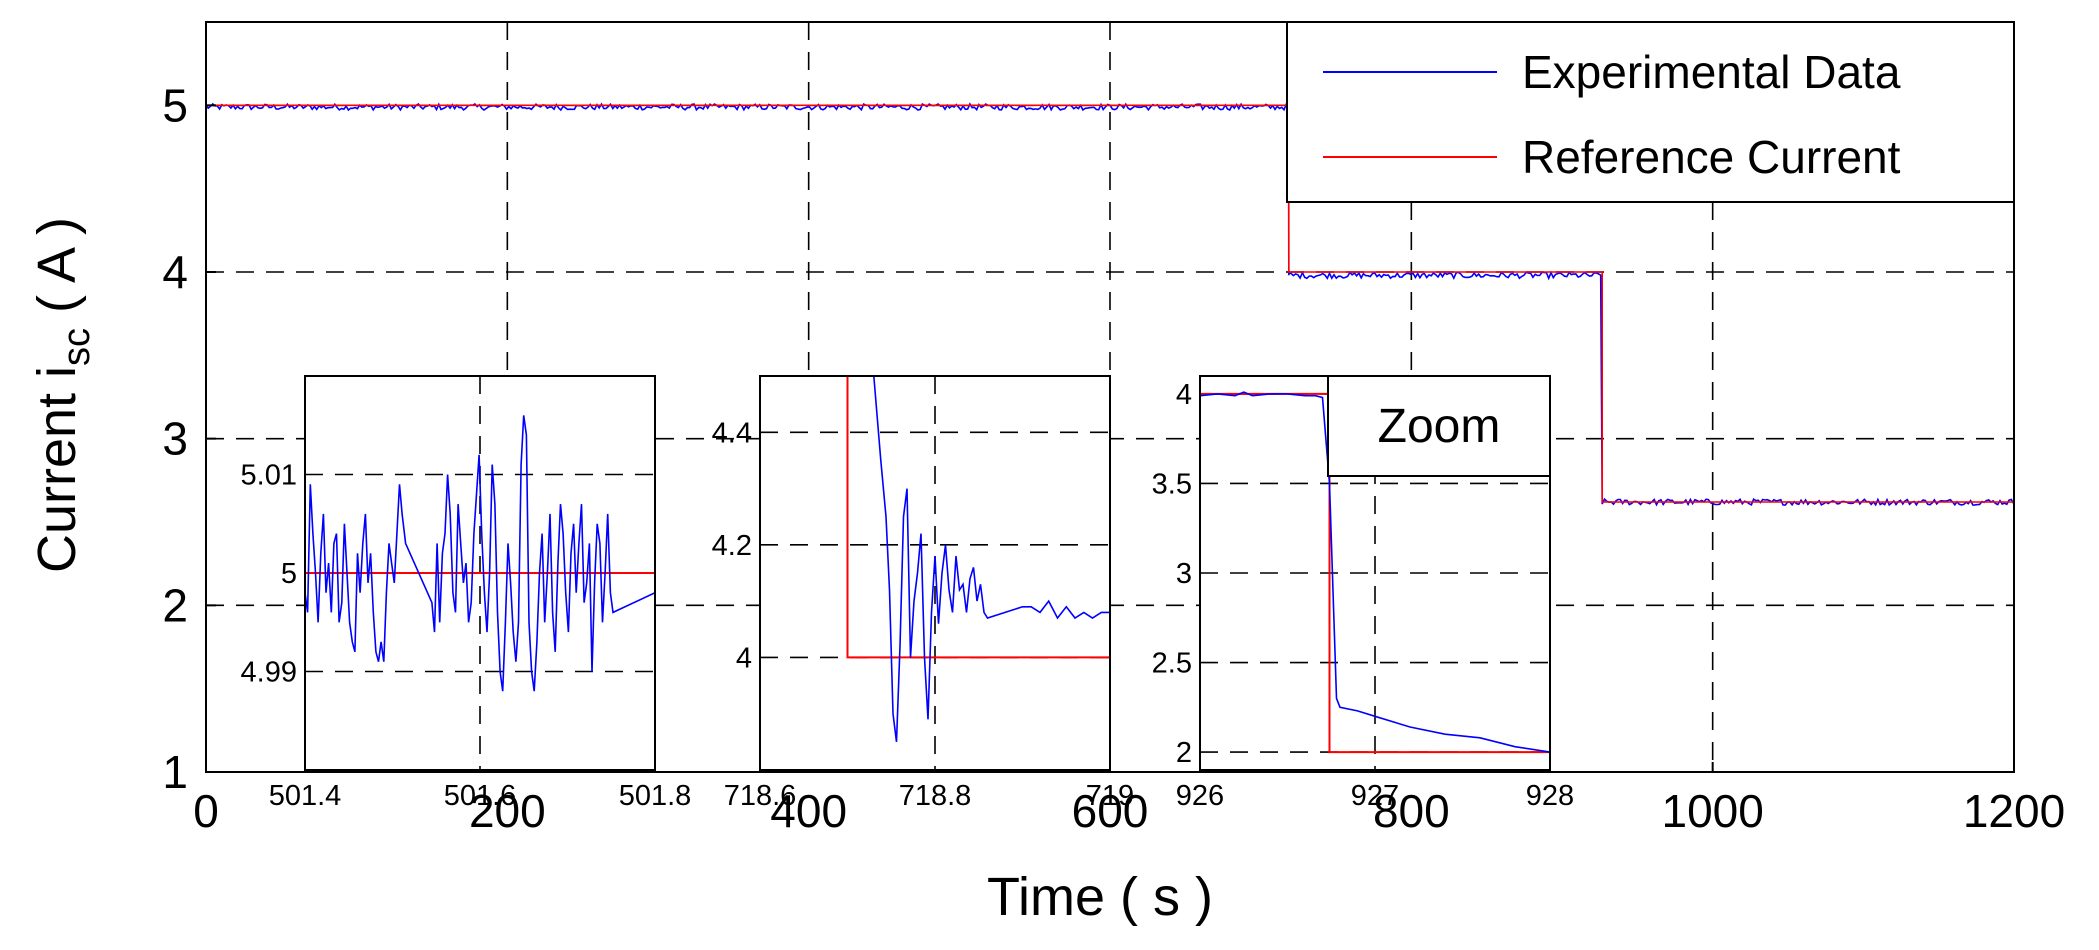  I want to click on inset-y-tick-label: 4.99, so click(269, 673).